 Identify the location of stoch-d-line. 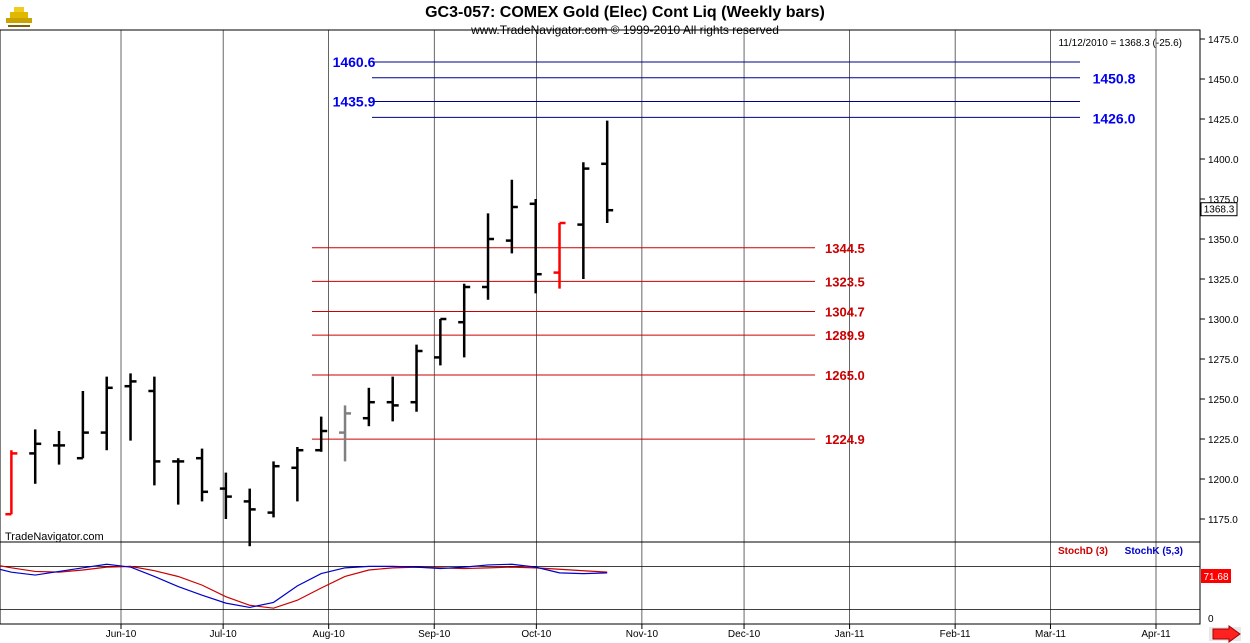
(304, 587).